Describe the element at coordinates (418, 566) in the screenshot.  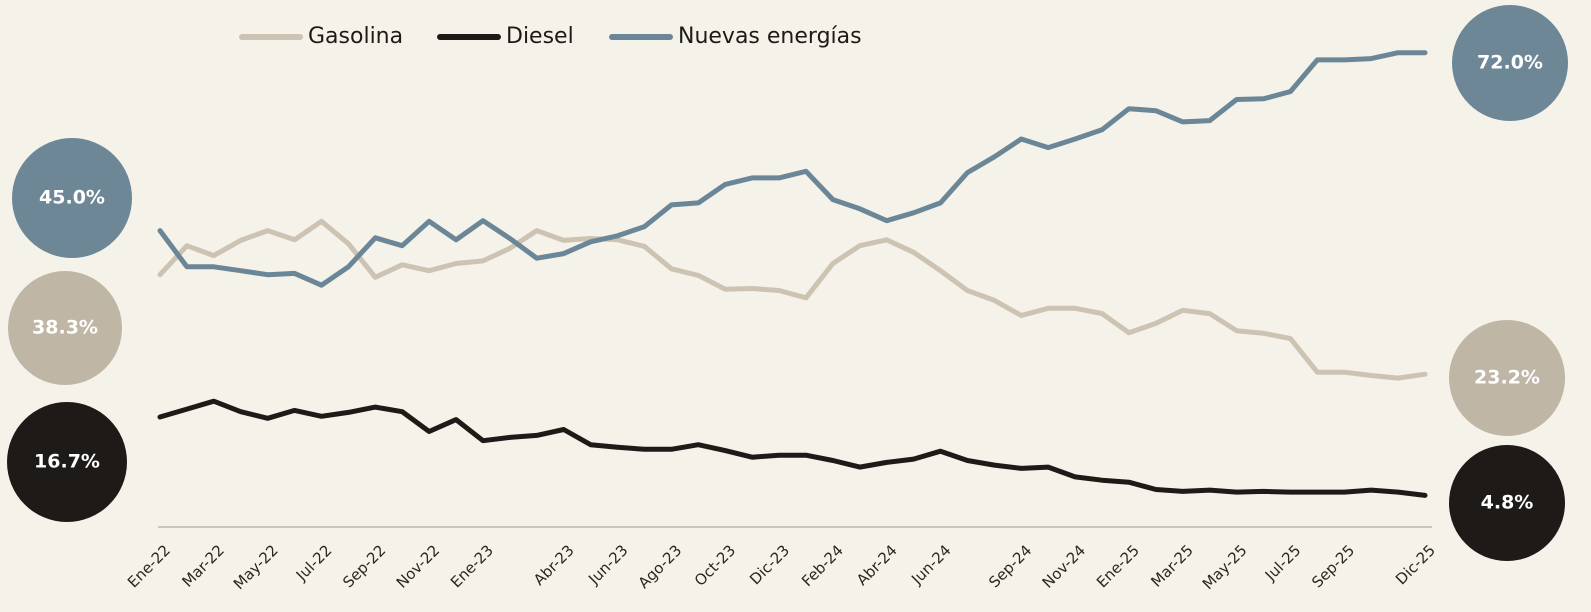
I see `x-tick-label: Nov-22` at that location.